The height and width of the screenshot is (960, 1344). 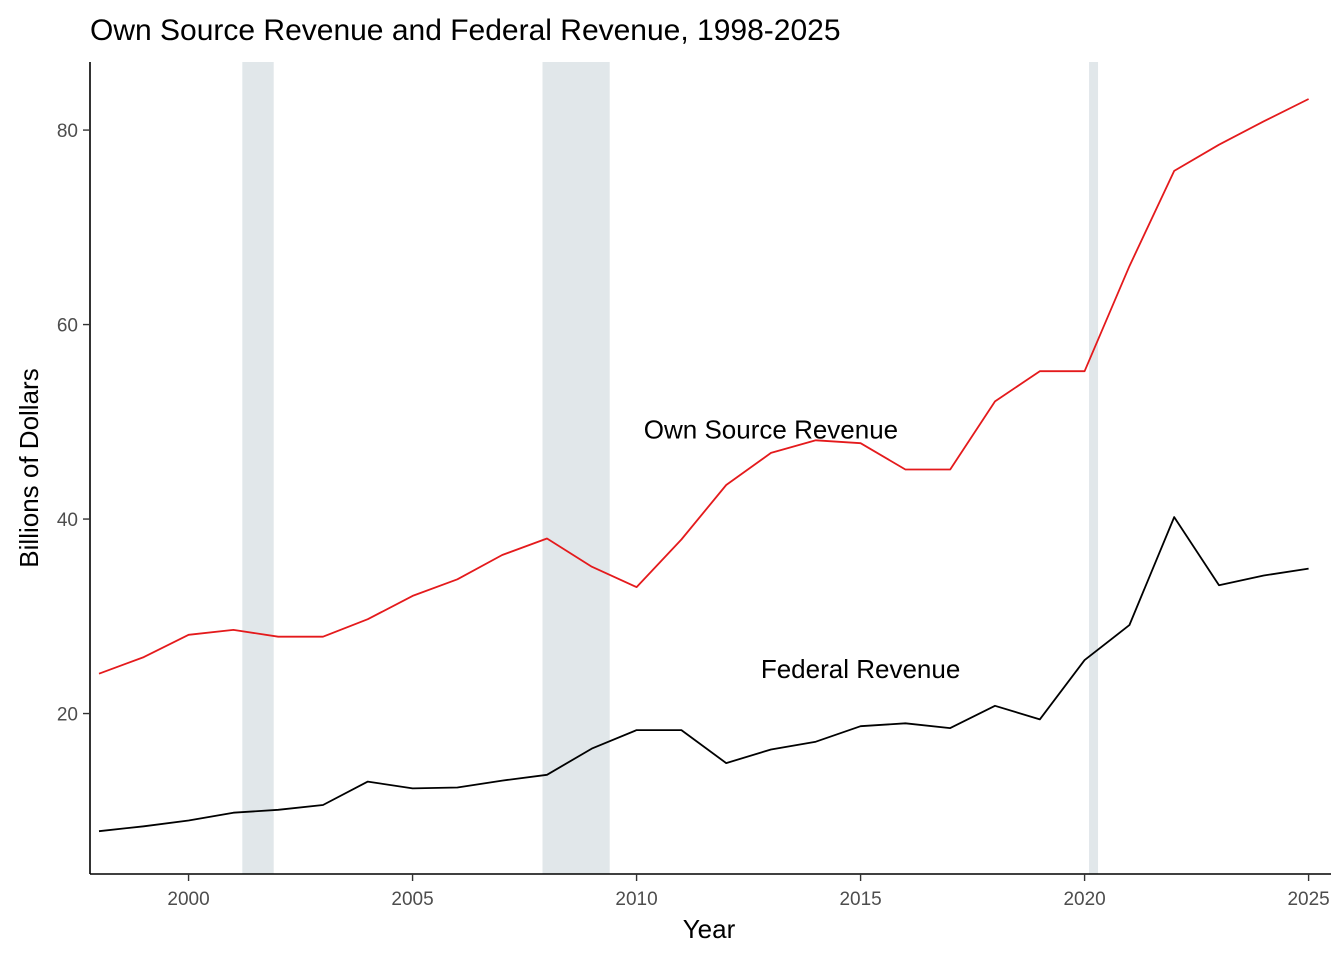 I want to click on y-axis-title: Billions of Dollars, so click(x=29, y=467).